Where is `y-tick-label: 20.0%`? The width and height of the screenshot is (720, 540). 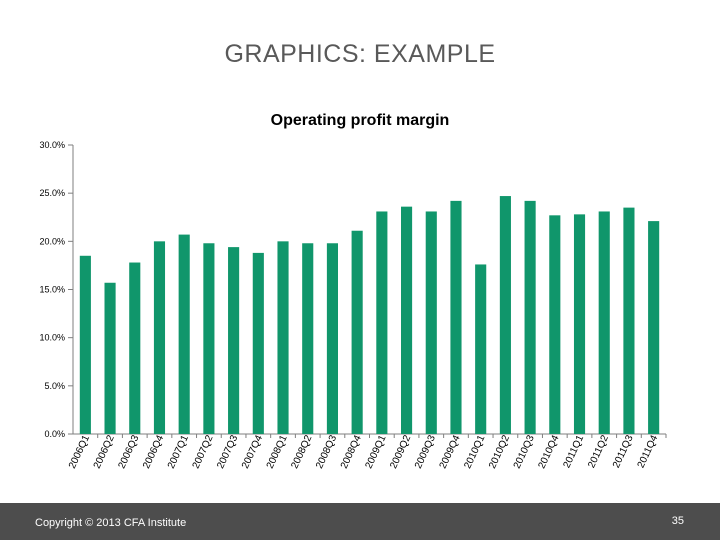 y-tick-label: 20.0% is located at coordinates (52, 241).